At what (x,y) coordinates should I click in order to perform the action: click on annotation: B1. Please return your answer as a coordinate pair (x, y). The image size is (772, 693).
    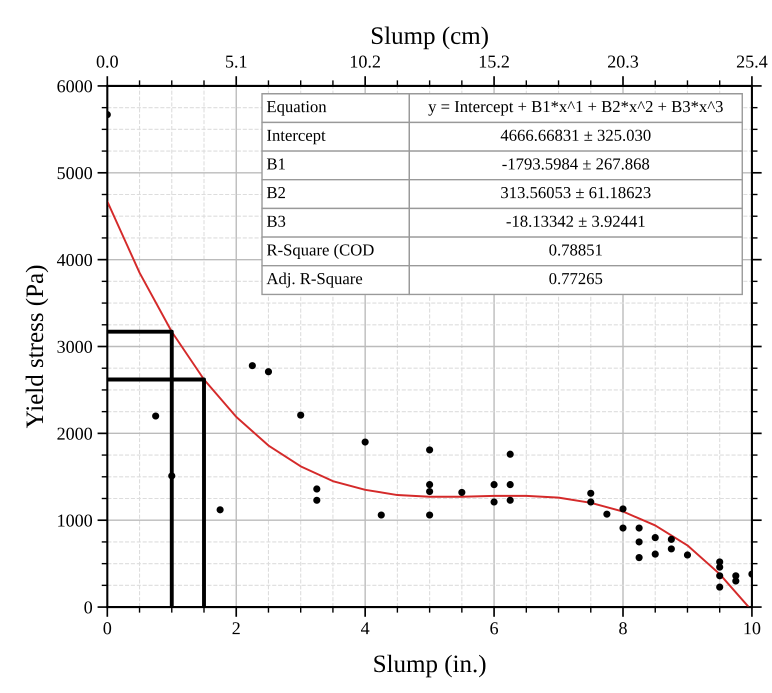
    Looking at the image, I should click on (275, 164).